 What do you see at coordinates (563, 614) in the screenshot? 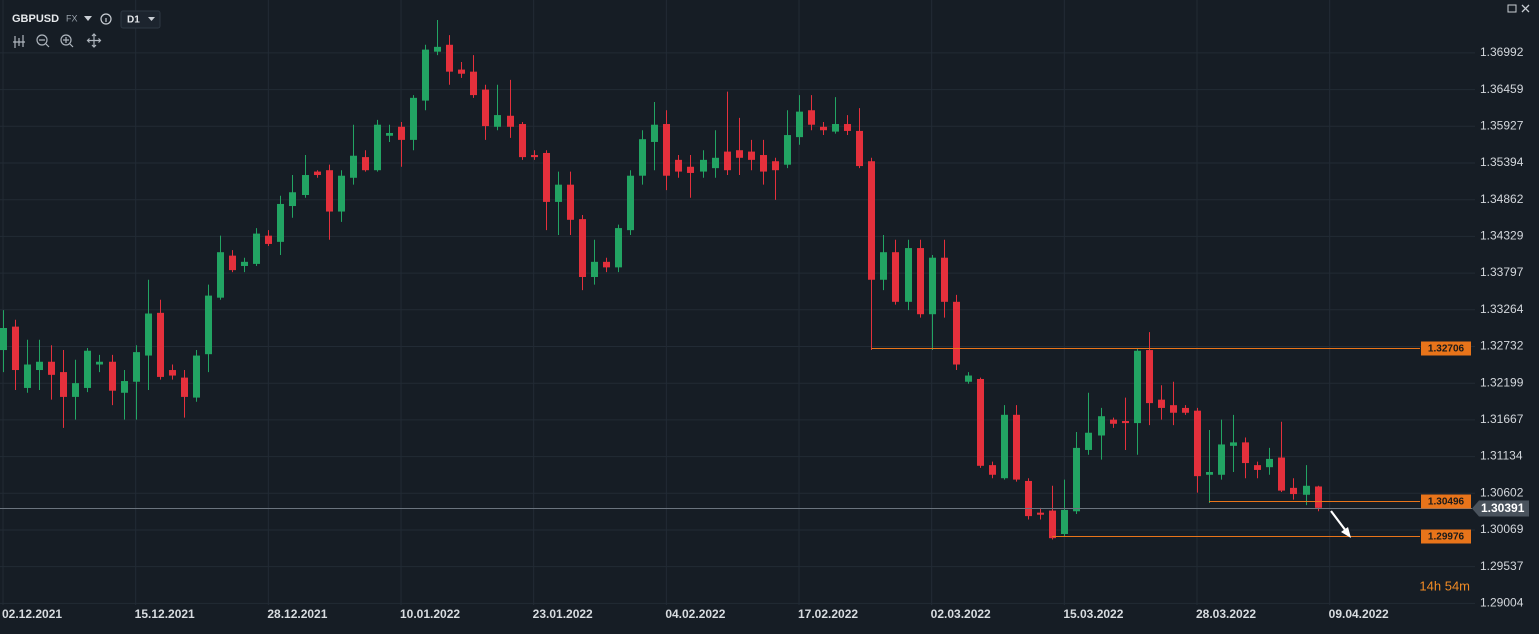
I see `x-tick-label: 23.01.2022` at bounding box center [563, 614].